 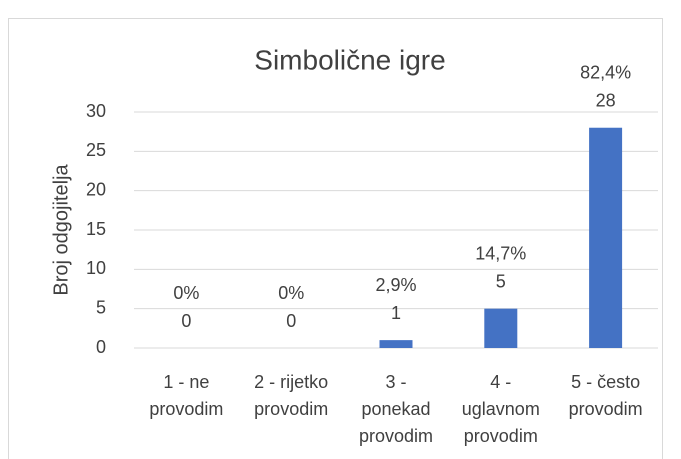 What do you see at coordinates (96, 268) in the screenshot?
I see `y-tick-label: 10` at bounding box center [96, 268].